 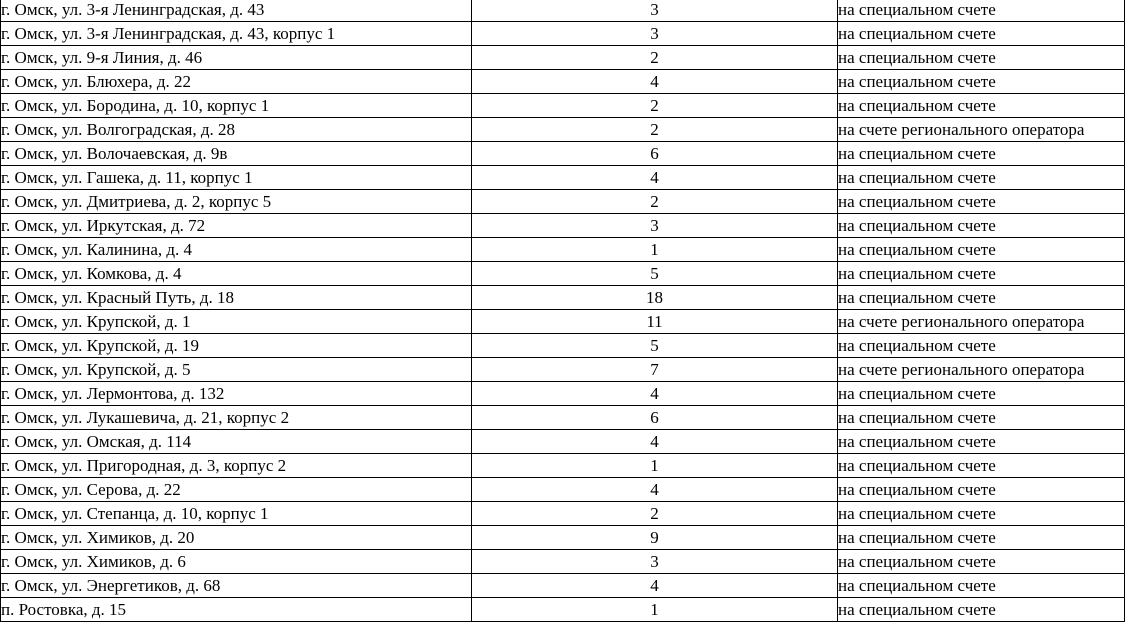 I want to click on count-cell: 9, so click(x=654, y=537).